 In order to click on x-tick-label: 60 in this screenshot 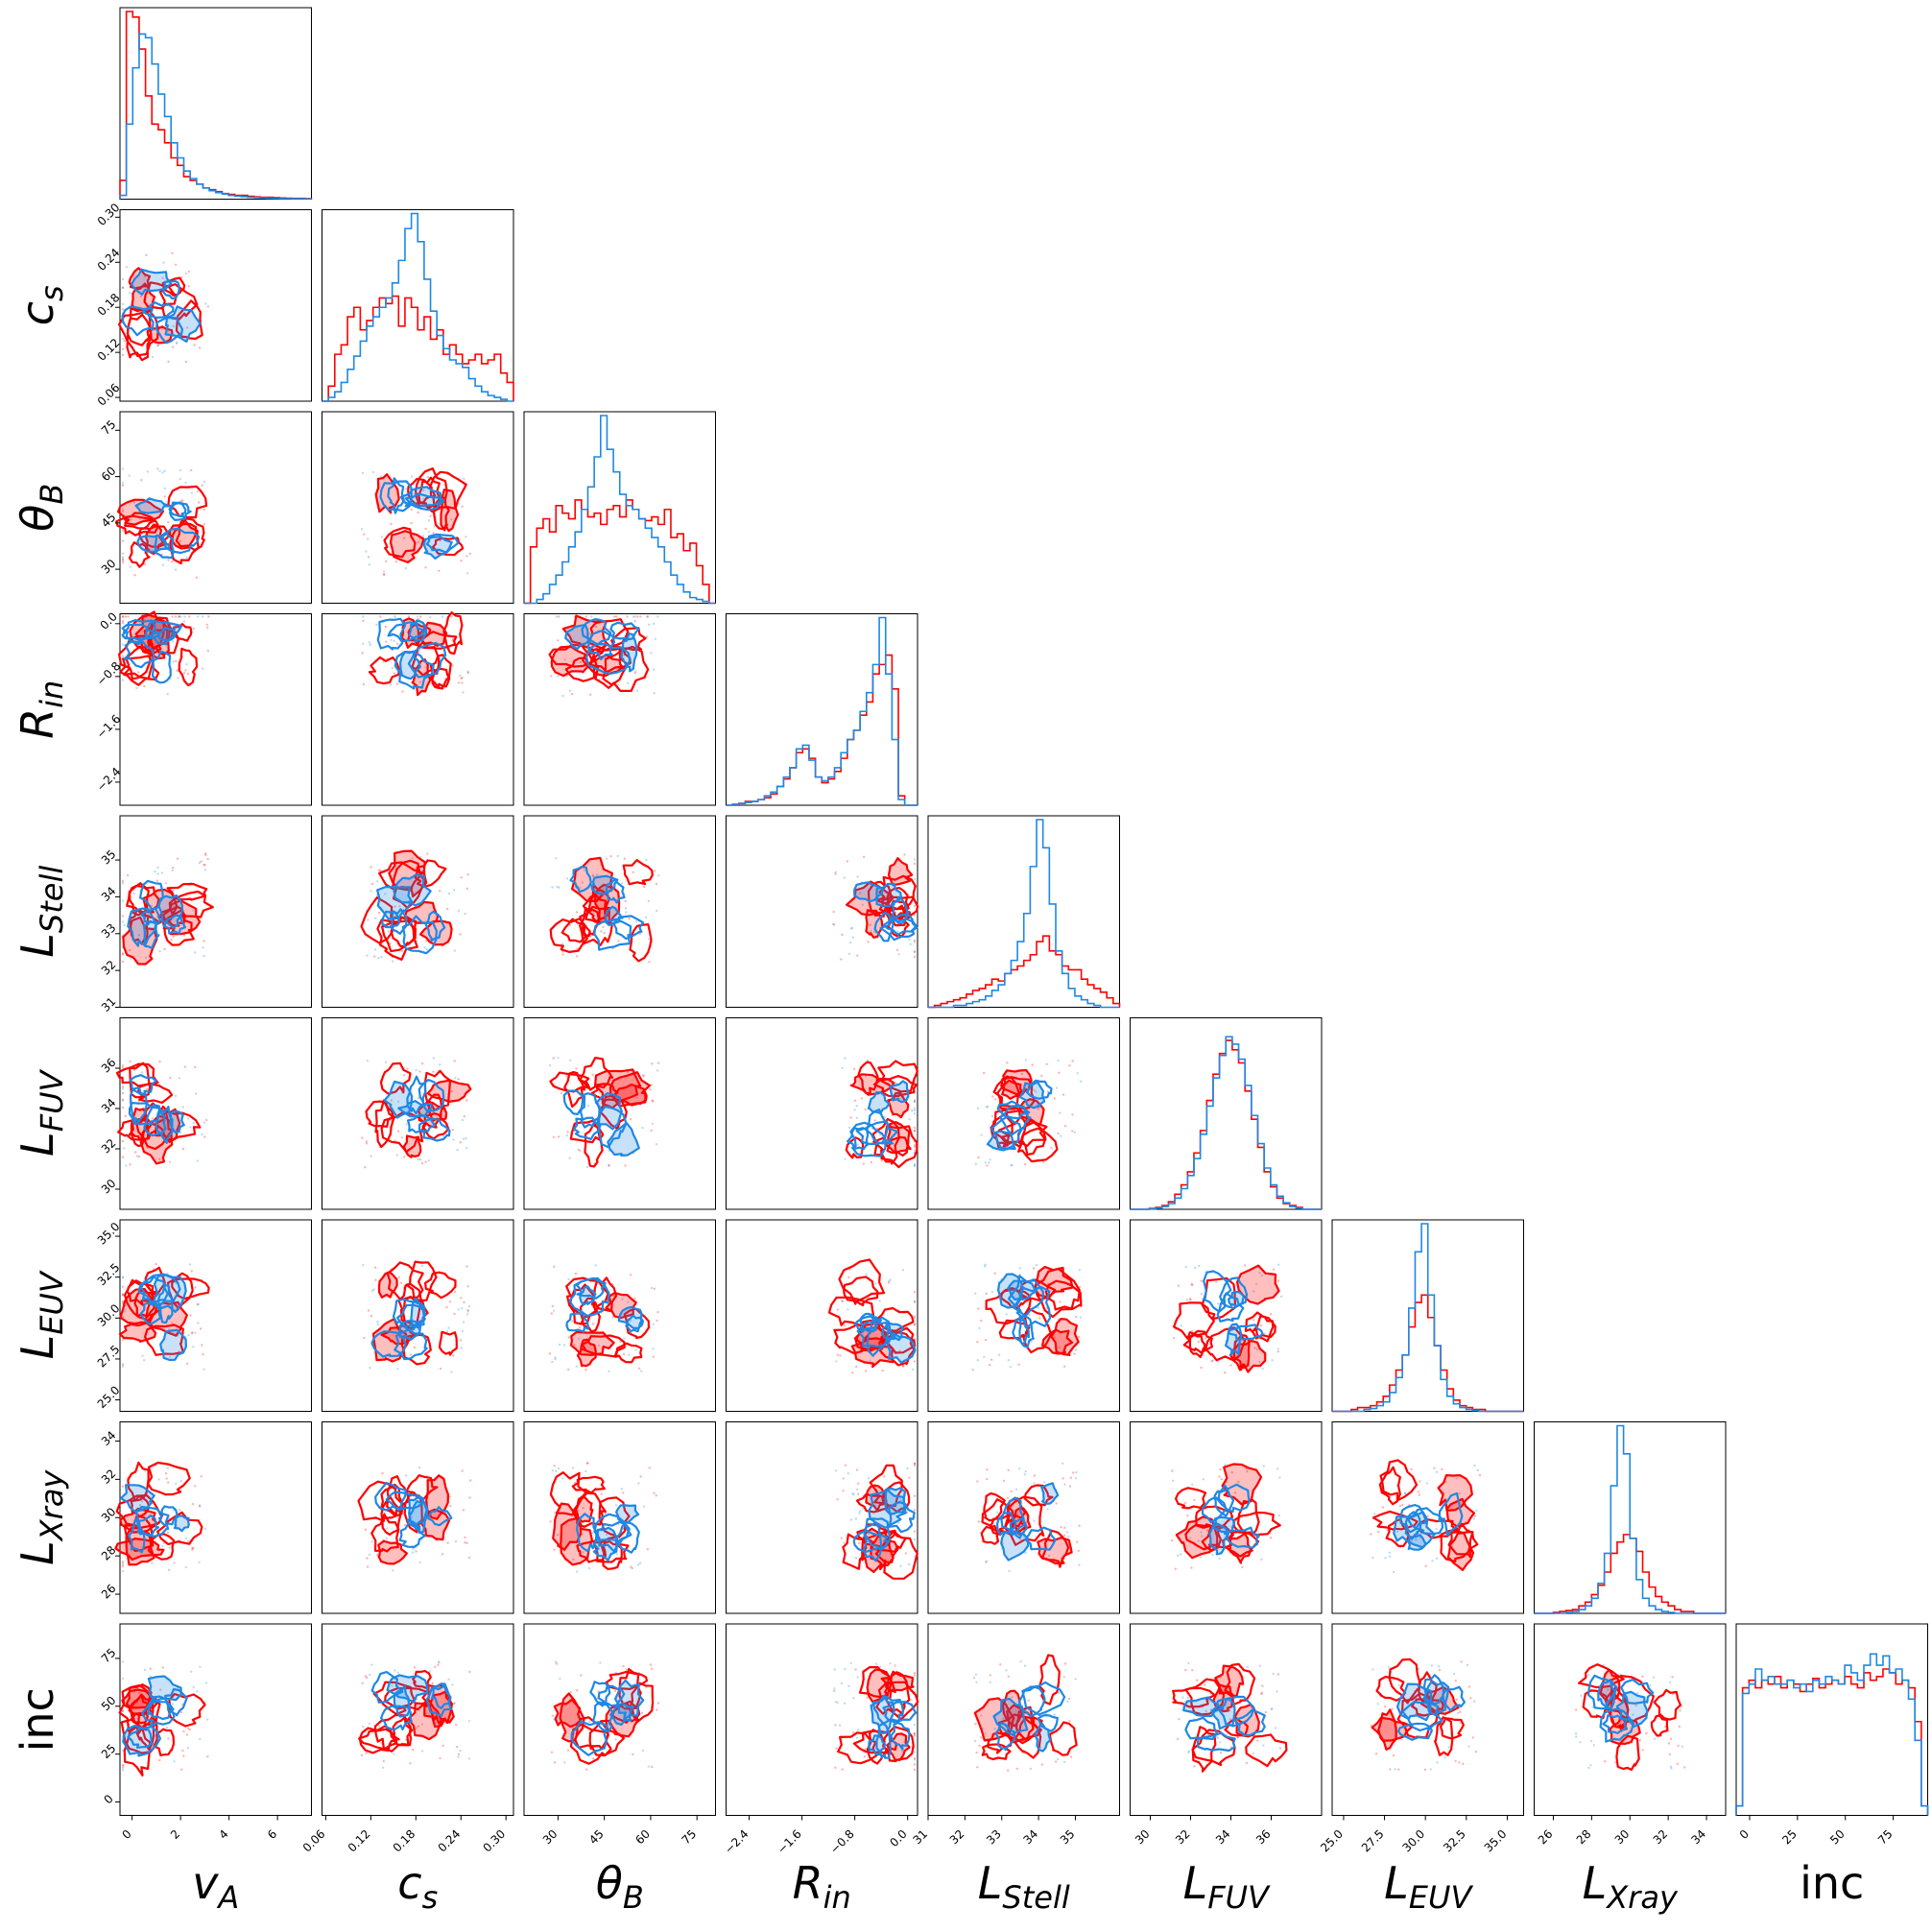, I will do `click(642, 1837)`.